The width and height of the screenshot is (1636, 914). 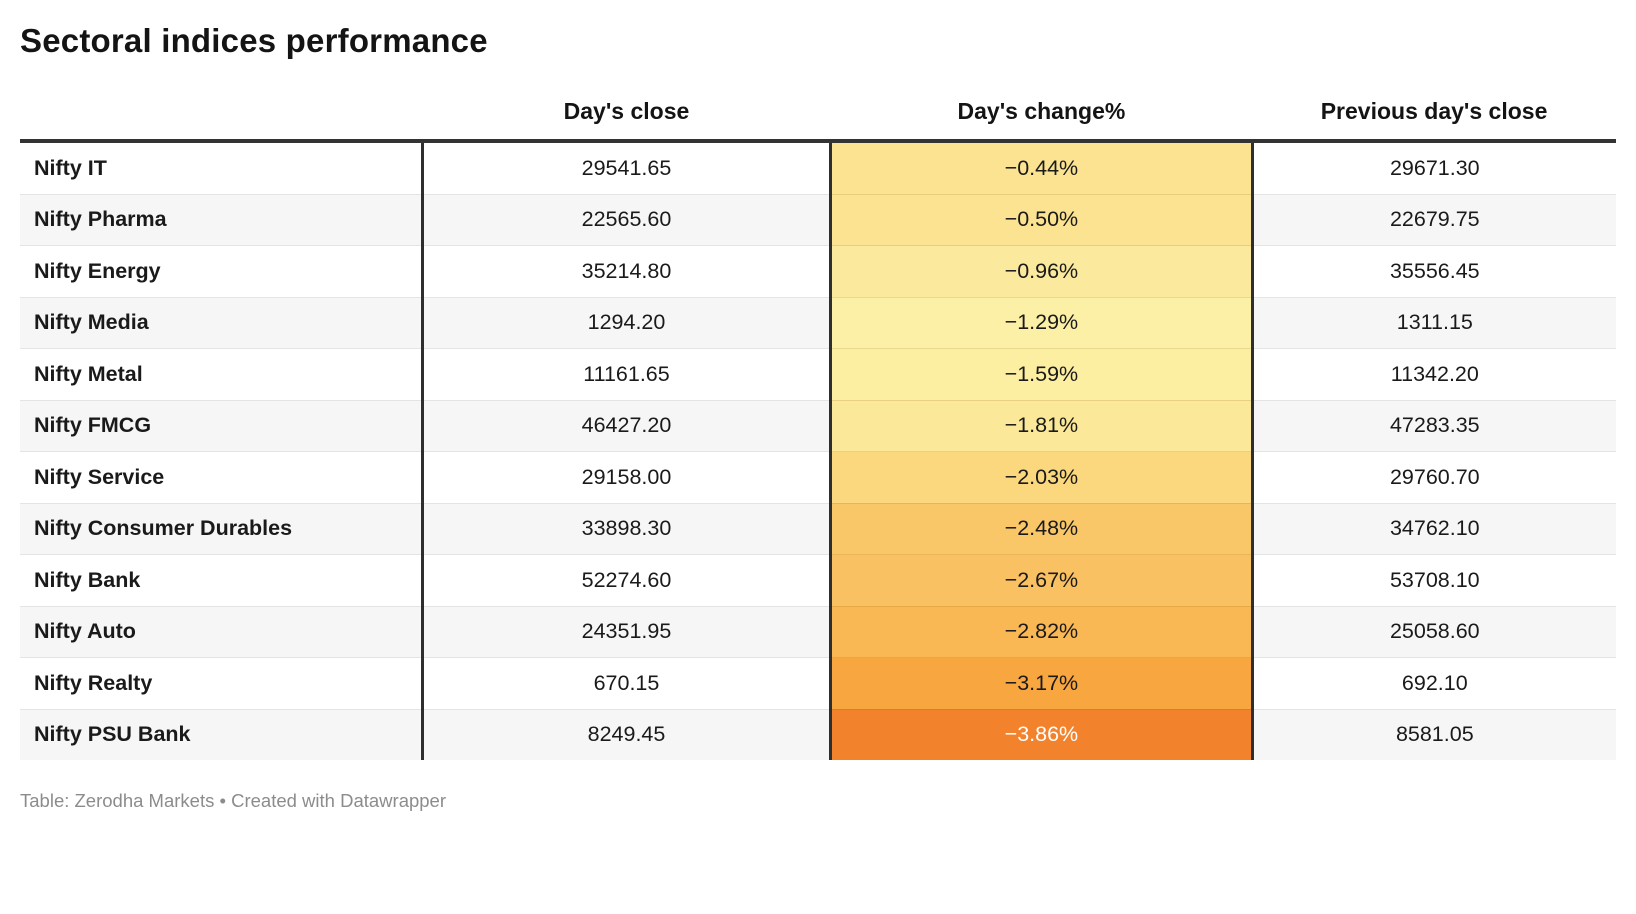 I want to click on index-name-cell: Nifty FMCG, so click(x=221, y=425).